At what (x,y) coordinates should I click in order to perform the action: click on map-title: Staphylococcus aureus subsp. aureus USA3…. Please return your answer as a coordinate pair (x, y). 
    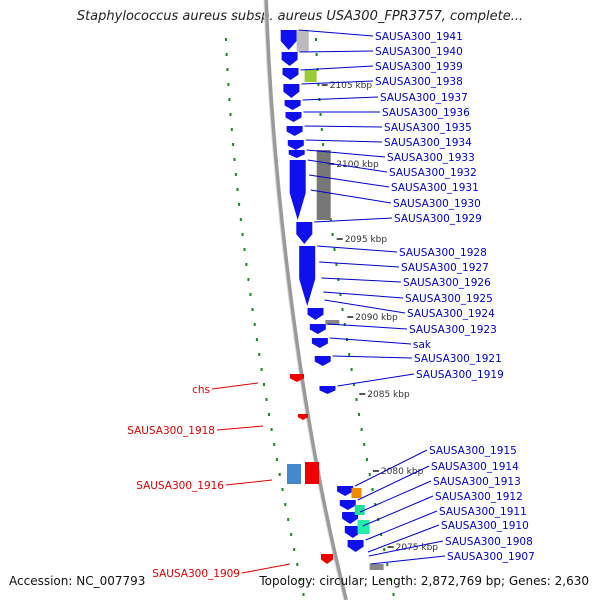
    Looking at the image, I should click on (300, 16).